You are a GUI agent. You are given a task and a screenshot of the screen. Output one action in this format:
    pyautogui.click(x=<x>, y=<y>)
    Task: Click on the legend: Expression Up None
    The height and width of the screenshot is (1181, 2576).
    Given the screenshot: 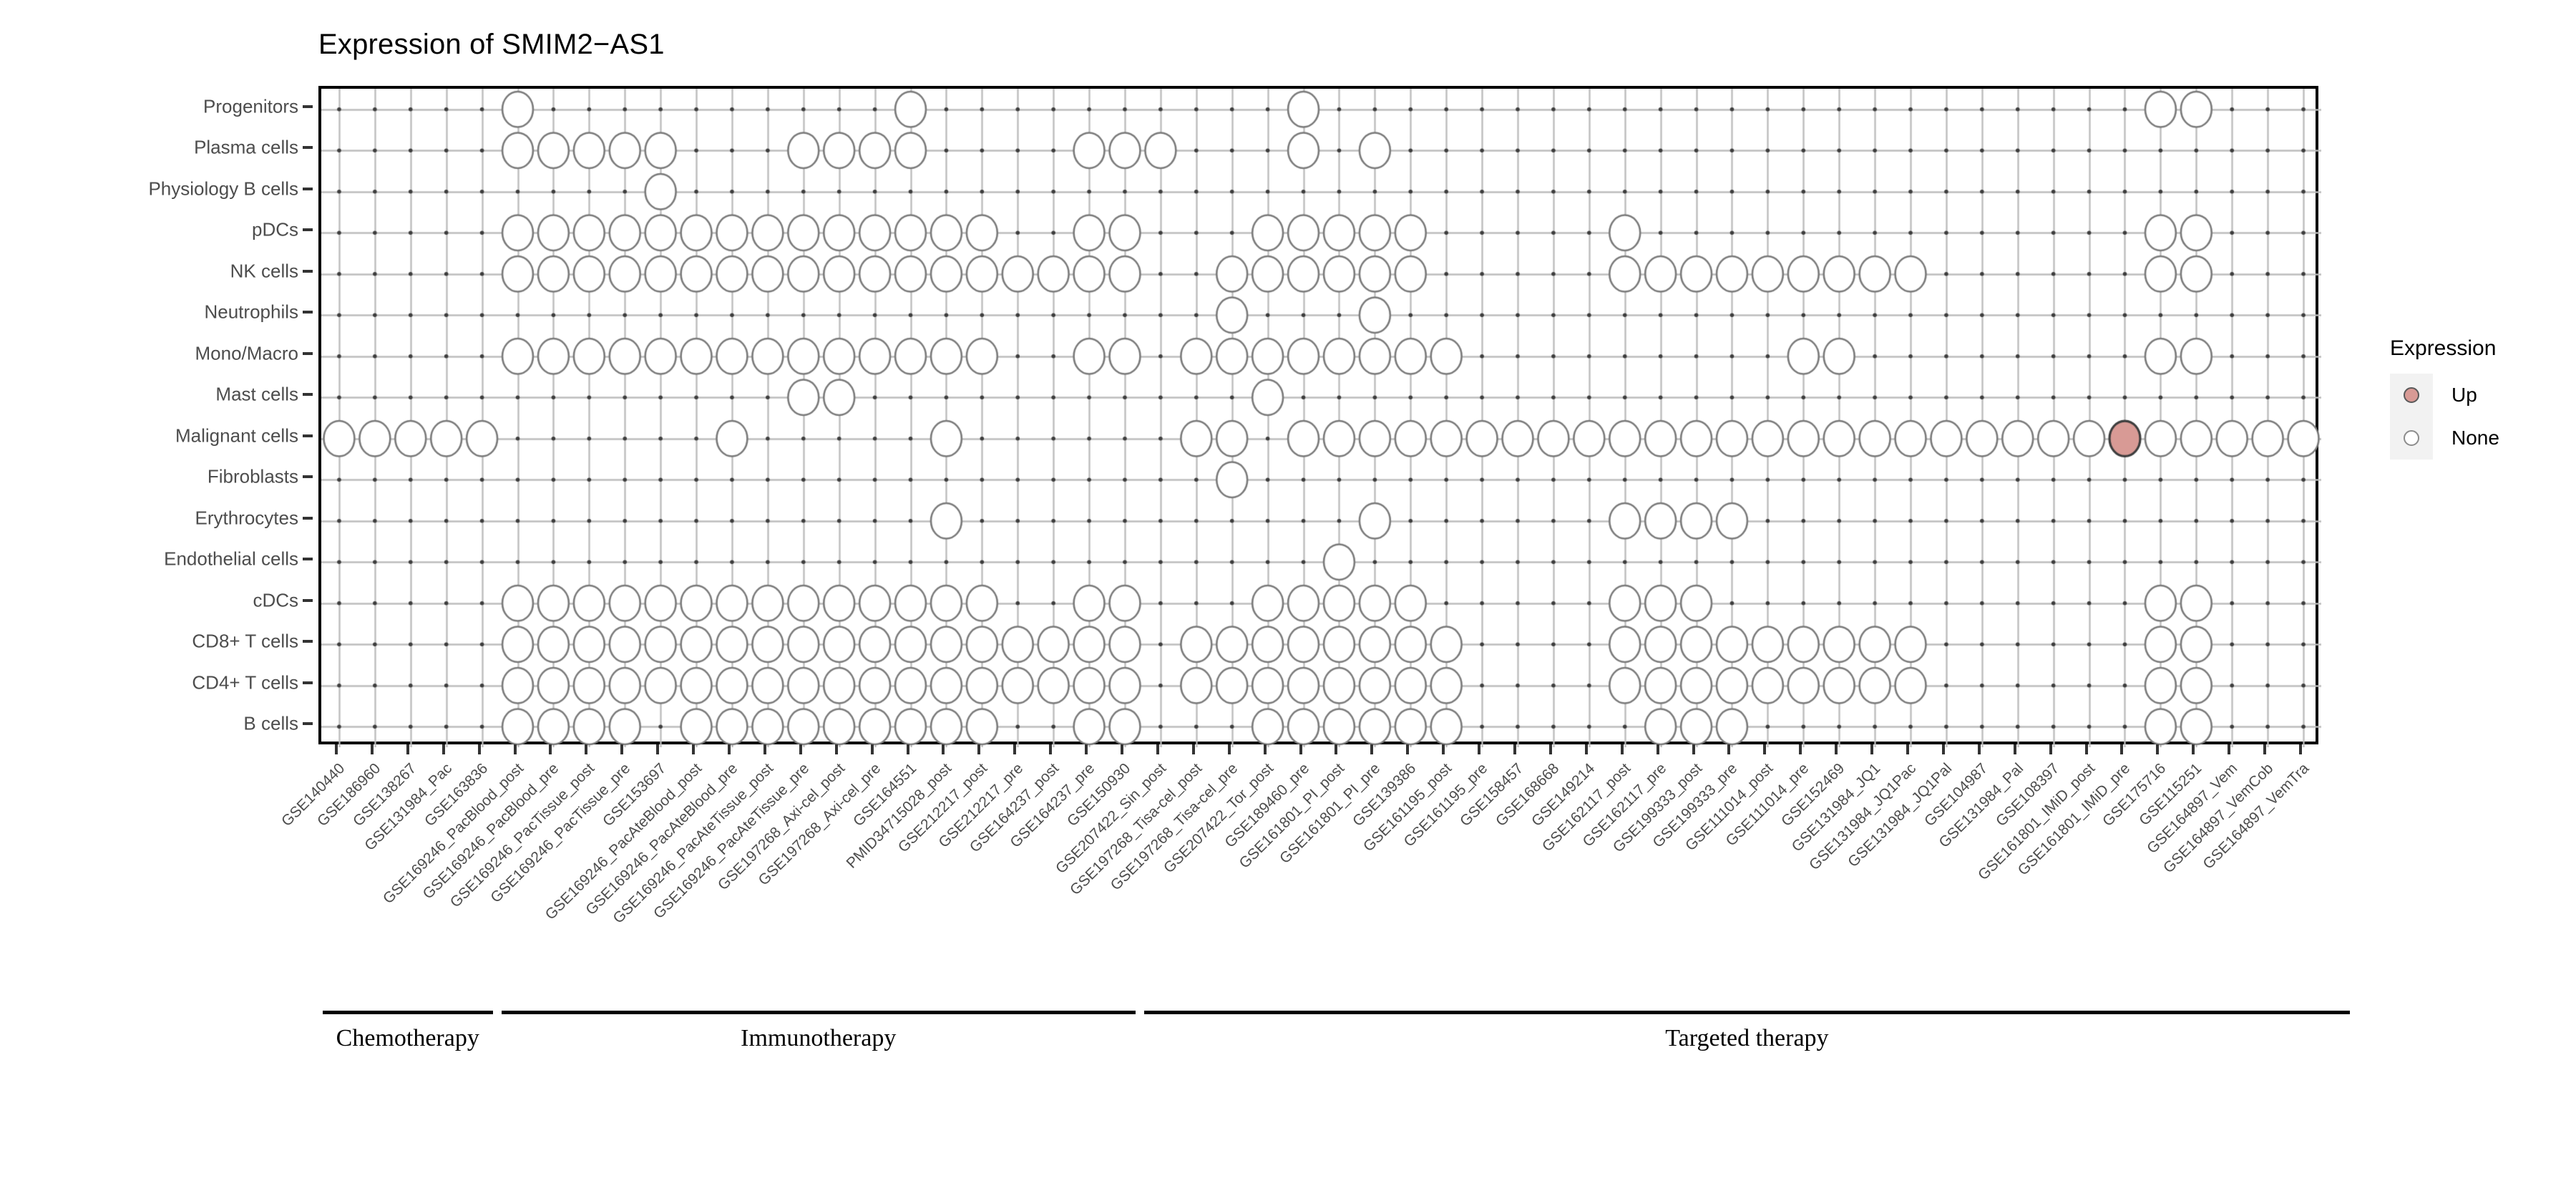 What is the action you would take?
    pyautogui.click(x=2479, y=398)
    